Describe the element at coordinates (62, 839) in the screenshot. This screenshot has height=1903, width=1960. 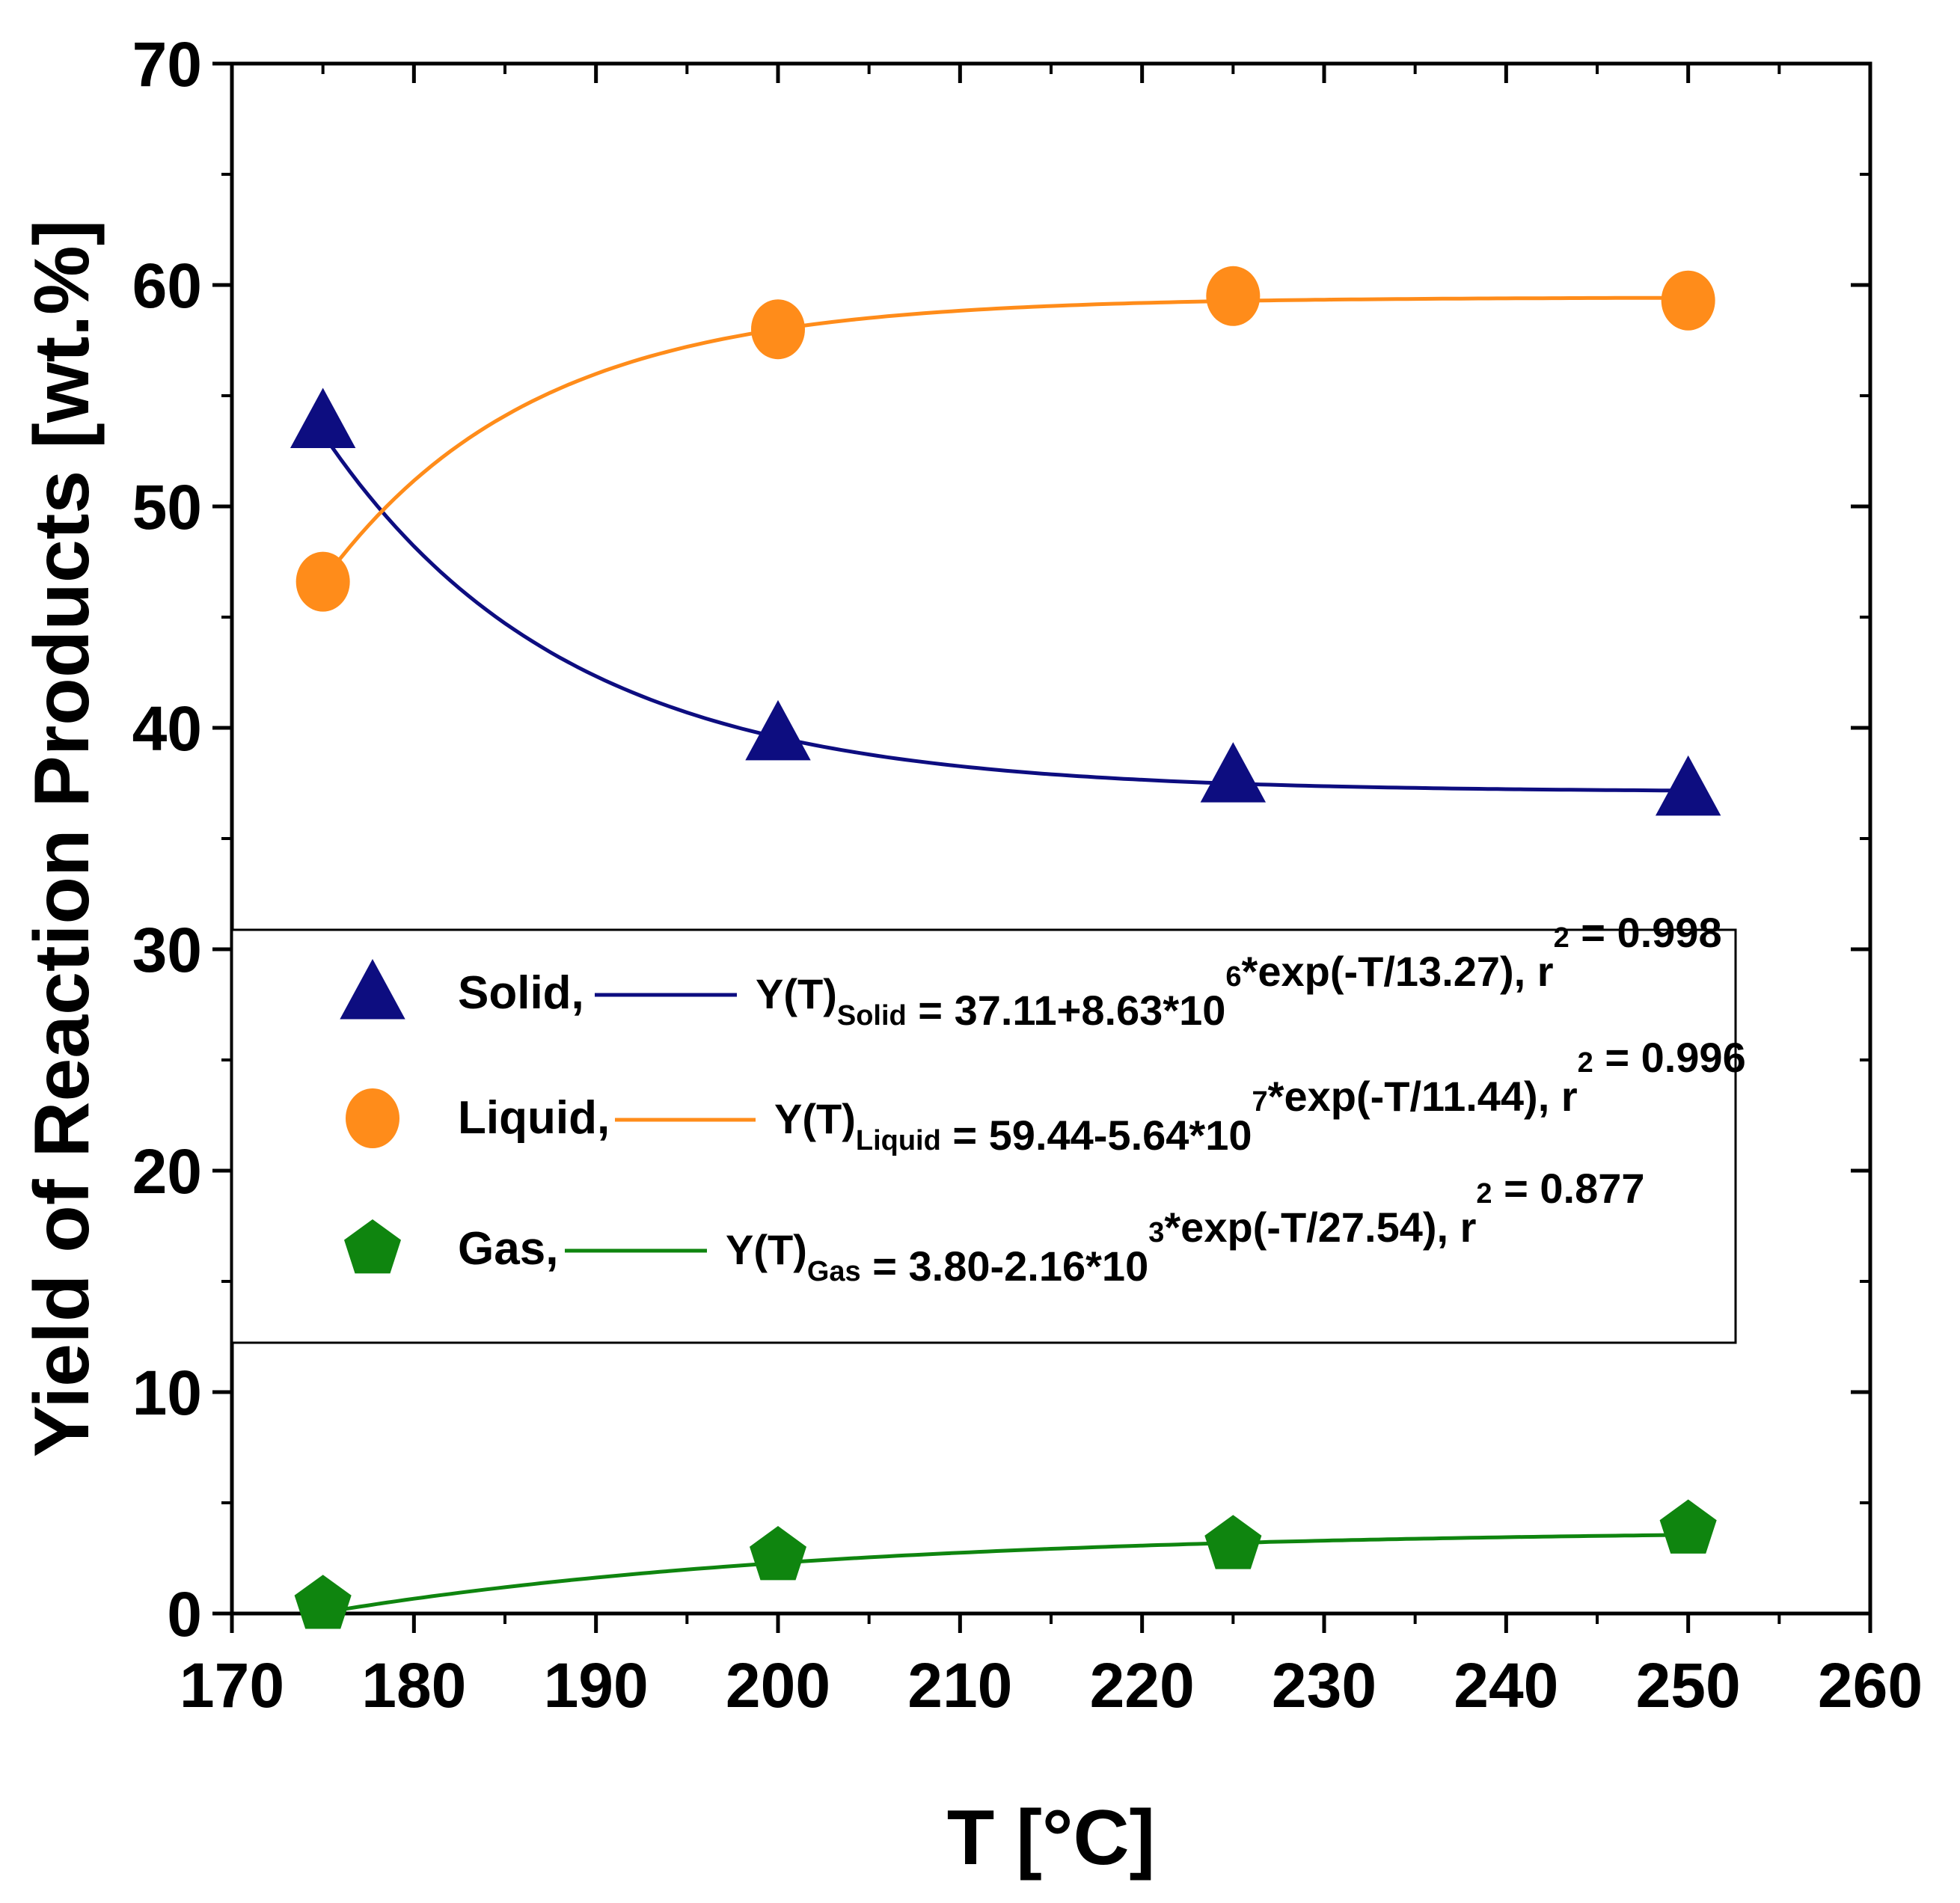
I see `y-axis-title: Yield of Reaction Products [wt.%]` at that location.